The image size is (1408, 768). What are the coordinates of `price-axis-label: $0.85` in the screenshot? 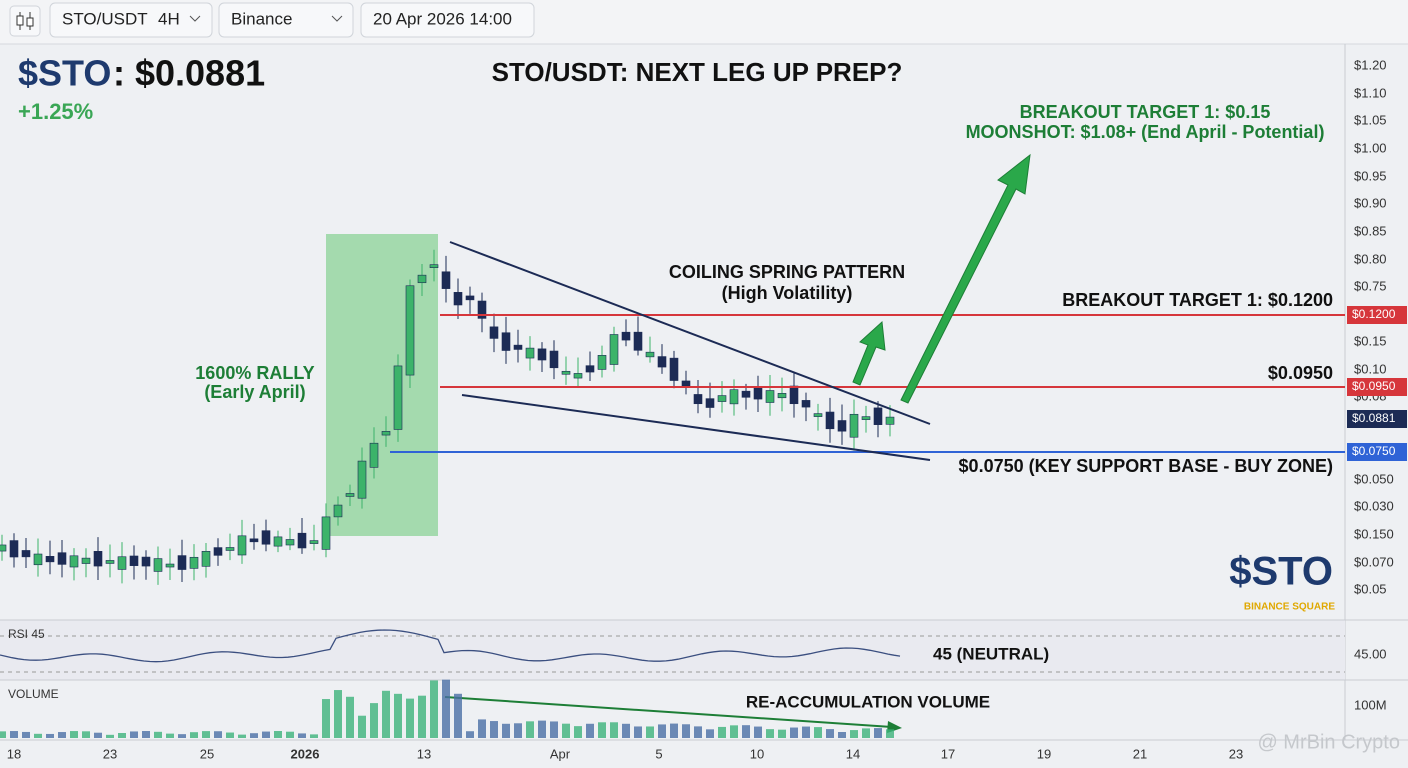 It's located at (1370, 230).